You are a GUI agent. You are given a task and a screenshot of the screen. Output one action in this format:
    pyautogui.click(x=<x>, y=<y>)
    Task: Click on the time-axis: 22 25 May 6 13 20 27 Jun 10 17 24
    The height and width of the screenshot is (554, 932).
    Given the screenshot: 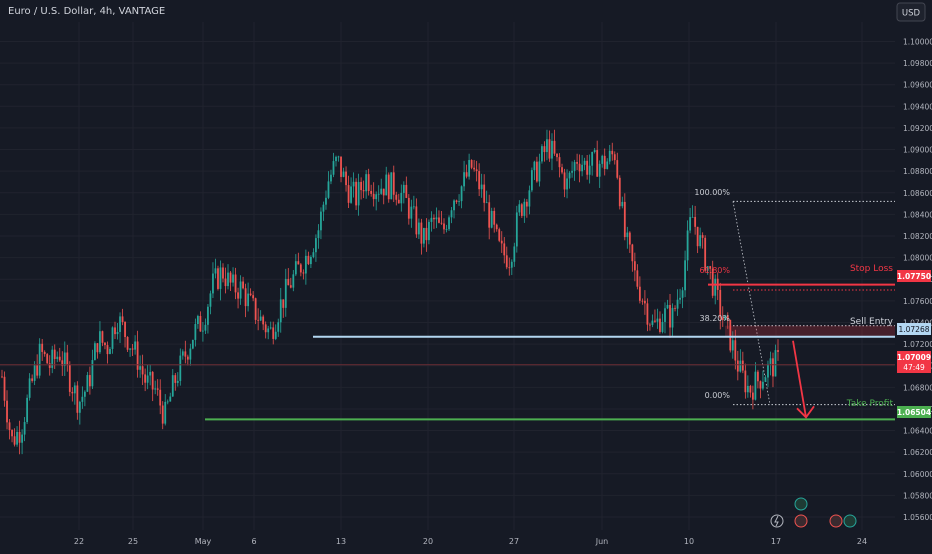 What is the action you would take?
    pyautogui.click(x=470, y=541)
    